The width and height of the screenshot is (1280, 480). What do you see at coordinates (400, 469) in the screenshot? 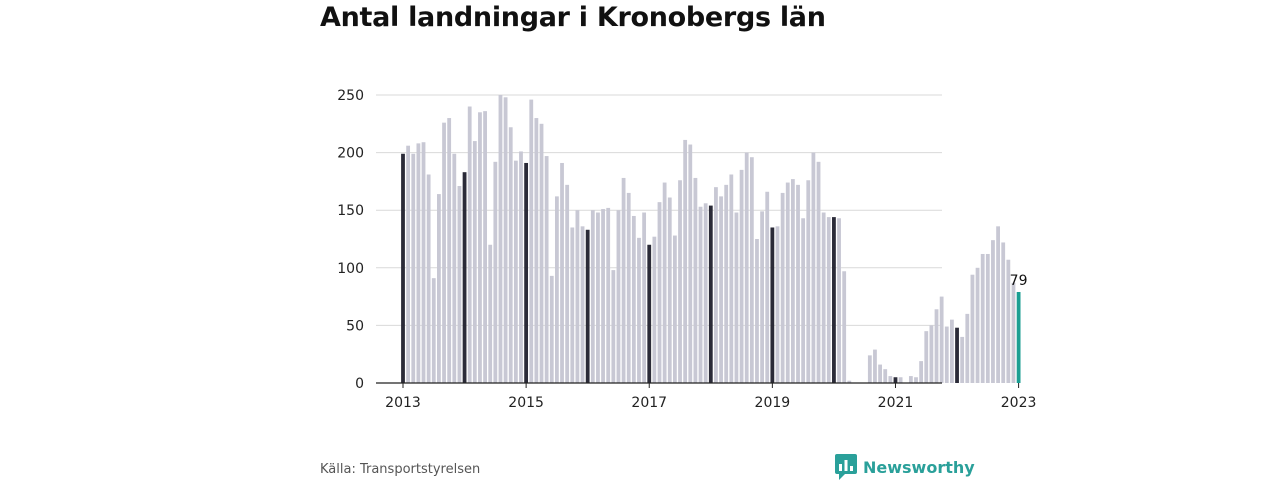
I see `source-note: Källa: Transportstyrelsen` at bounding box center [400, 469].